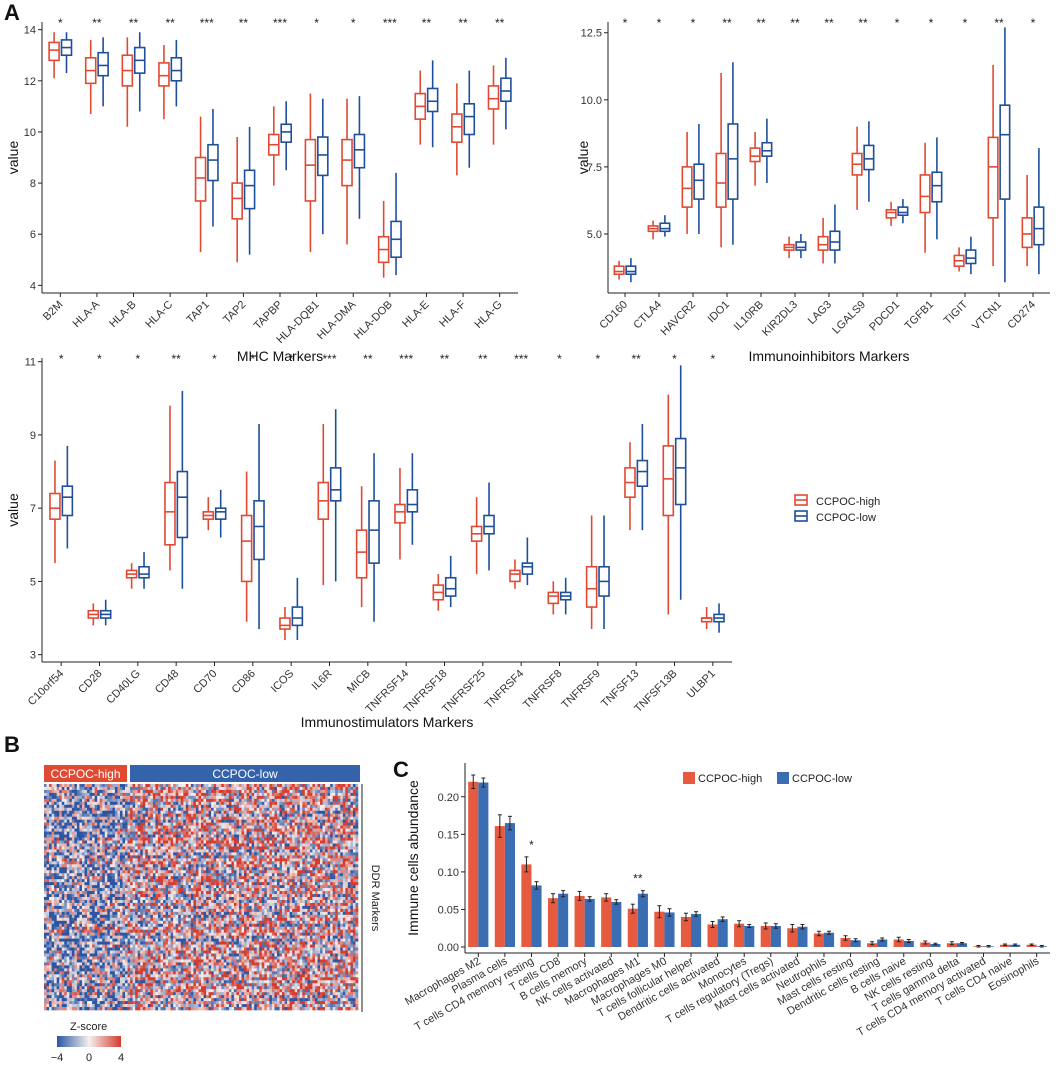 This screenshot has height=1085, width=1059. I want to click on mhc-significance-HLA-DQB1: *, so click(316, 23).